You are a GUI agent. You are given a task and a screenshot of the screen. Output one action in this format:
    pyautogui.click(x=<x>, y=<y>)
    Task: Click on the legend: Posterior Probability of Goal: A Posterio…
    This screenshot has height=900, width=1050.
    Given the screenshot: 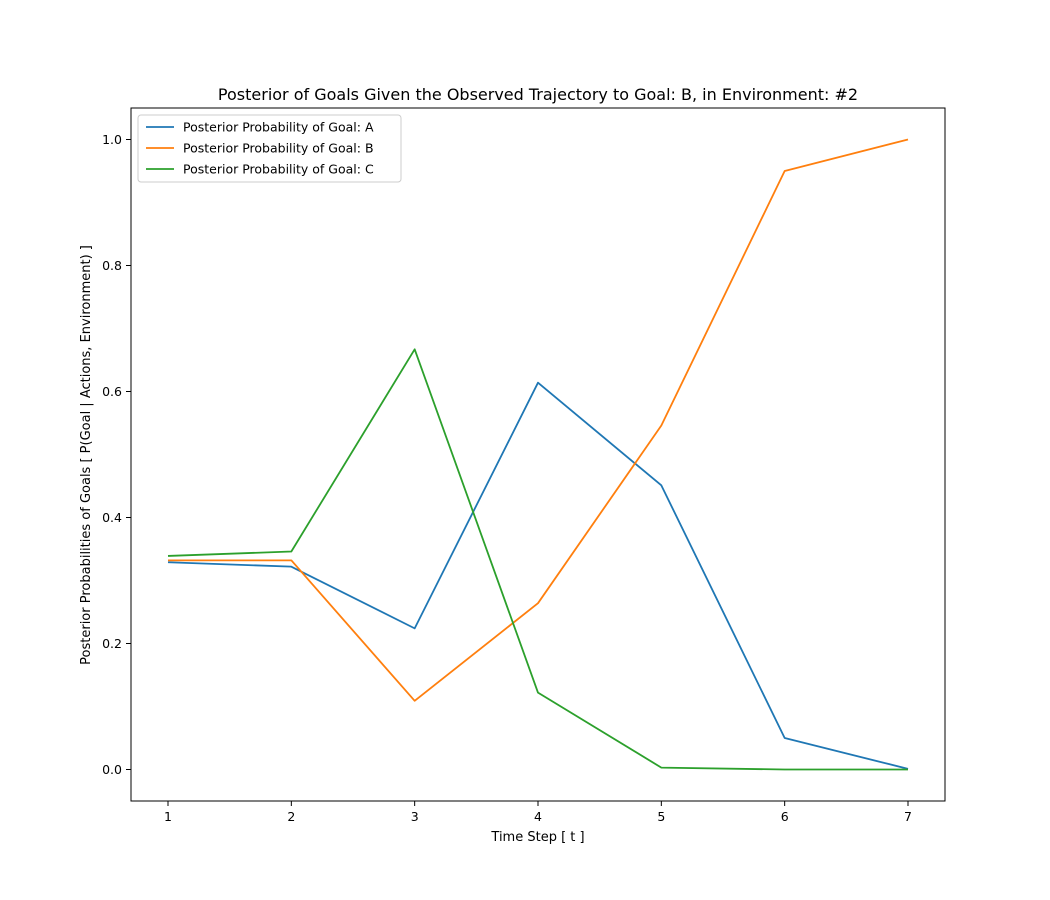 What is the action you would take?
    pyautogui.click(x=269, y=148)
    